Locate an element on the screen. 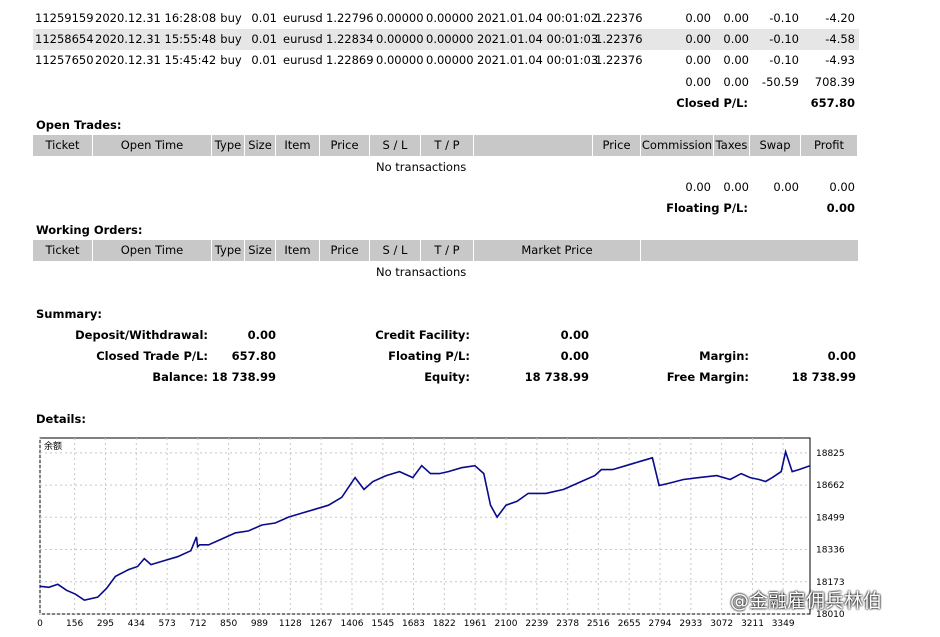 The width and height of the screenshot is (940, 637). working-orders-col-6: S / L is located at coordinates (395, 250).